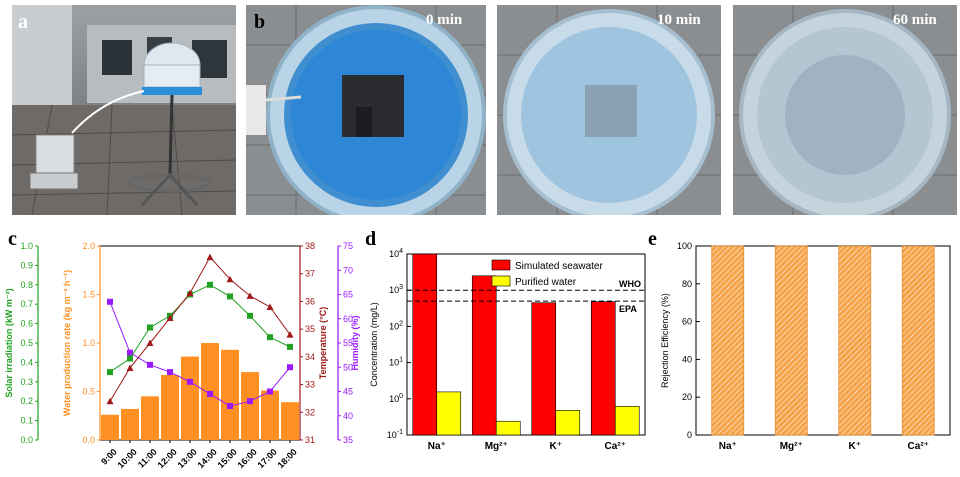 The width and height of the screenshot is (960, 477). What do you see at coordinates (26, 324) in the screenshot?
I see `solar-axis-tick-label: 0.6` at bounding box center [26, 324].